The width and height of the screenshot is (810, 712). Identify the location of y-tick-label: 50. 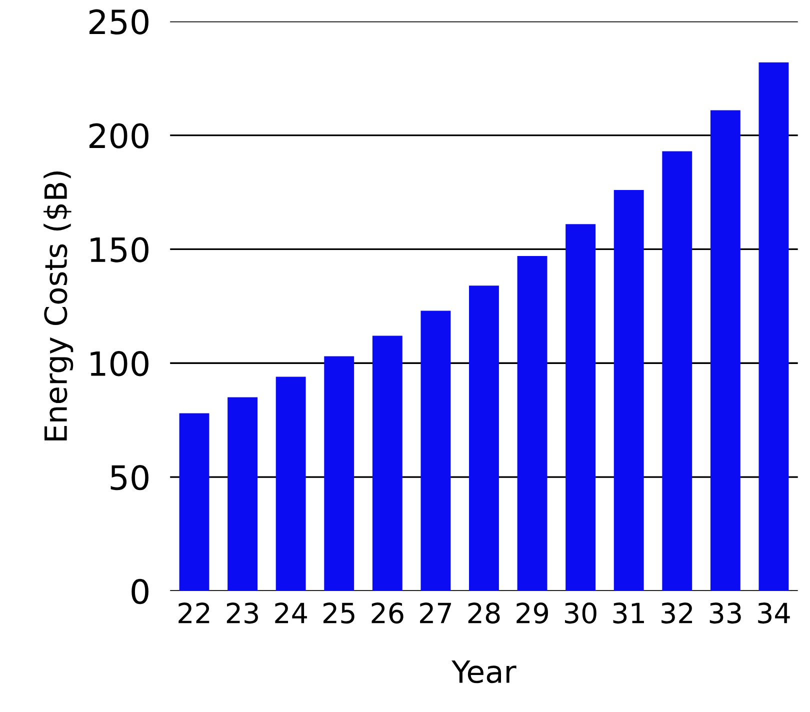
(129, 477).